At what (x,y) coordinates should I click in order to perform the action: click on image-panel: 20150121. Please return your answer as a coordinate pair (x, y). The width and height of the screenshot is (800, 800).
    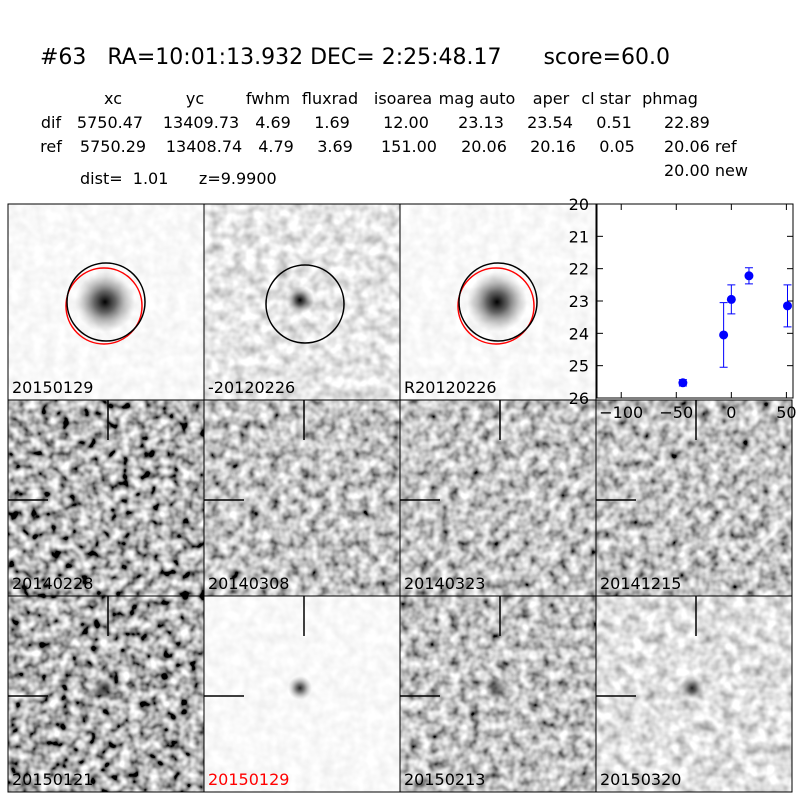
    Looking at the image, I should click on (106, 694).